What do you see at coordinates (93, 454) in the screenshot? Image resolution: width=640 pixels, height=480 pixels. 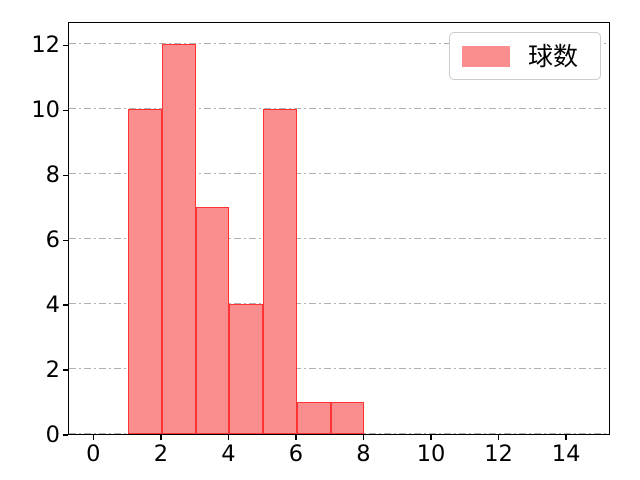 I see `x-tick-label: 0` at bounding box center [93, 454].